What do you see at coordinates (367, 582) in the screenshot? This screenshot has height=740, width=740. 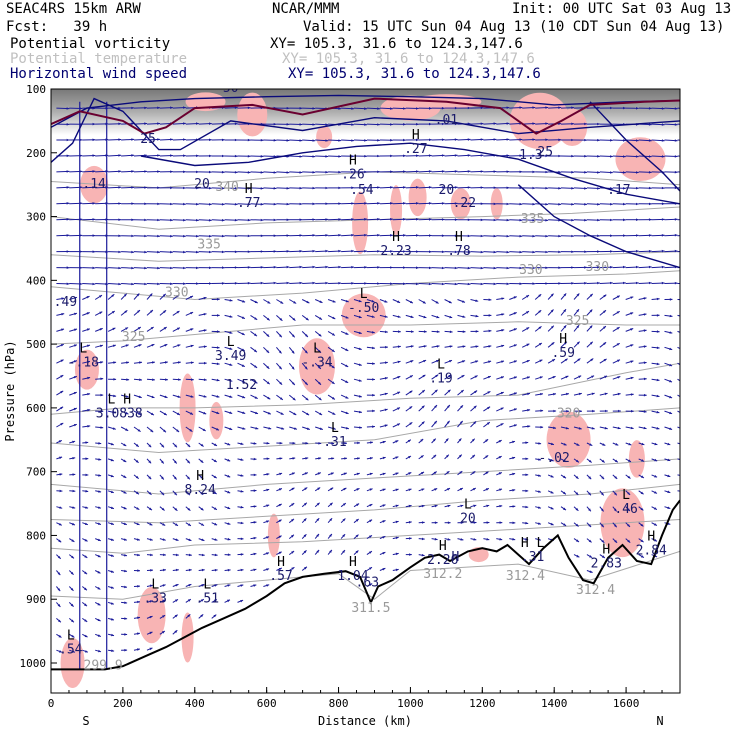 I see `extremum-value-label: .63` at bounding box center [367, 582].